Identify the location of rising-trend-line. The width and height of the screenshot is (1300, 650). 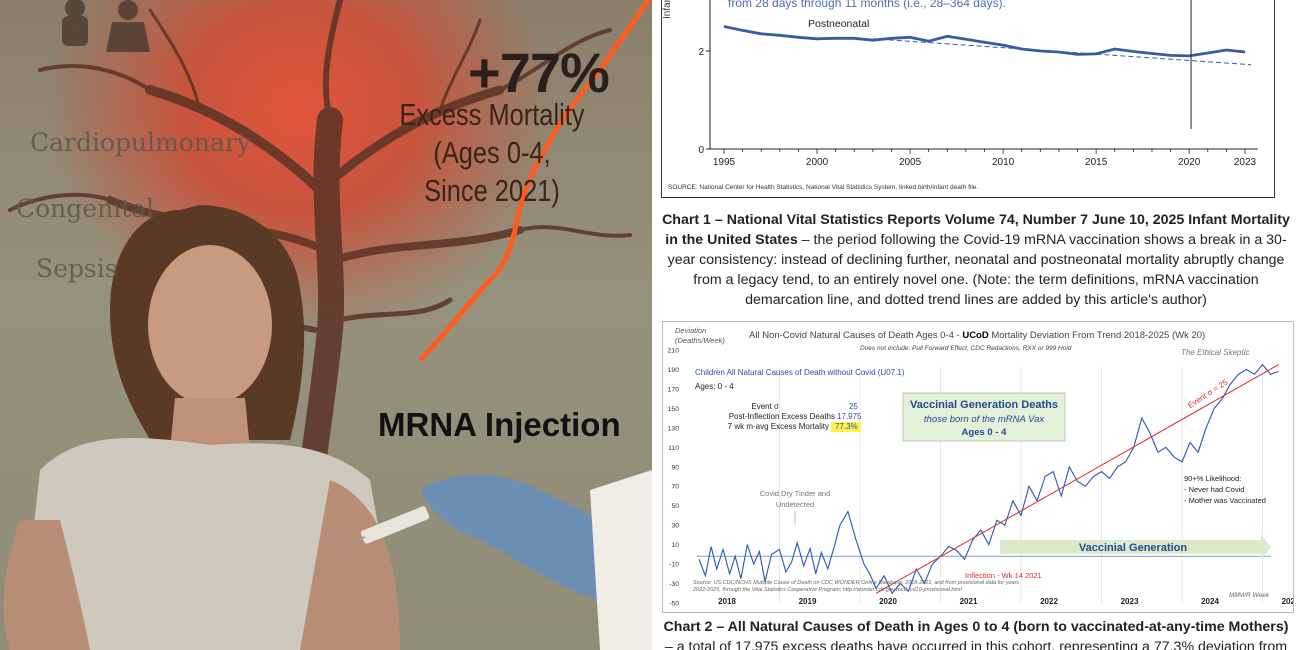
(535, 181).